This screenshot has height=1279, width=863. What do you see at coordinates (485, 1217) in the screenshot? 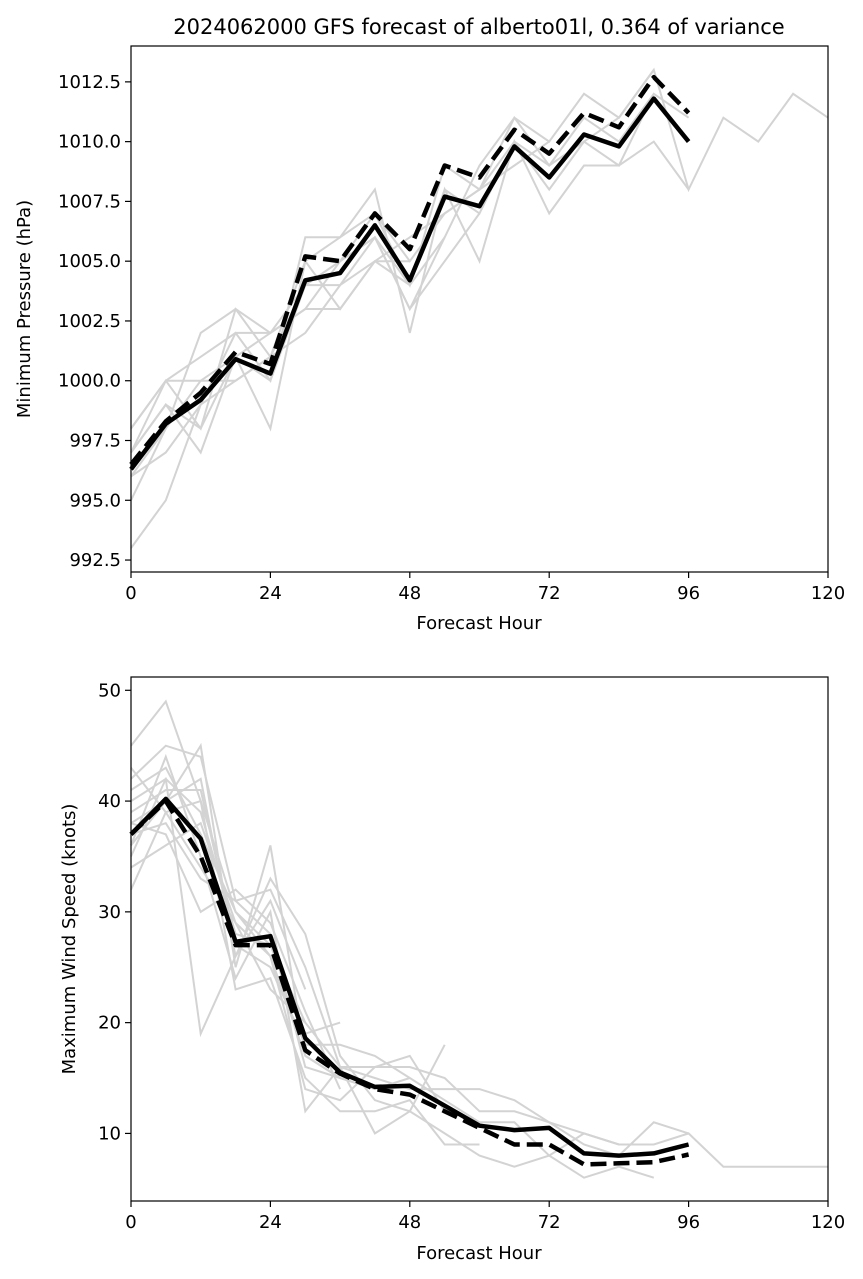
I see `wind-x-ticks: 0 24 48 72 96 120` at bounding box center [485, 1217].